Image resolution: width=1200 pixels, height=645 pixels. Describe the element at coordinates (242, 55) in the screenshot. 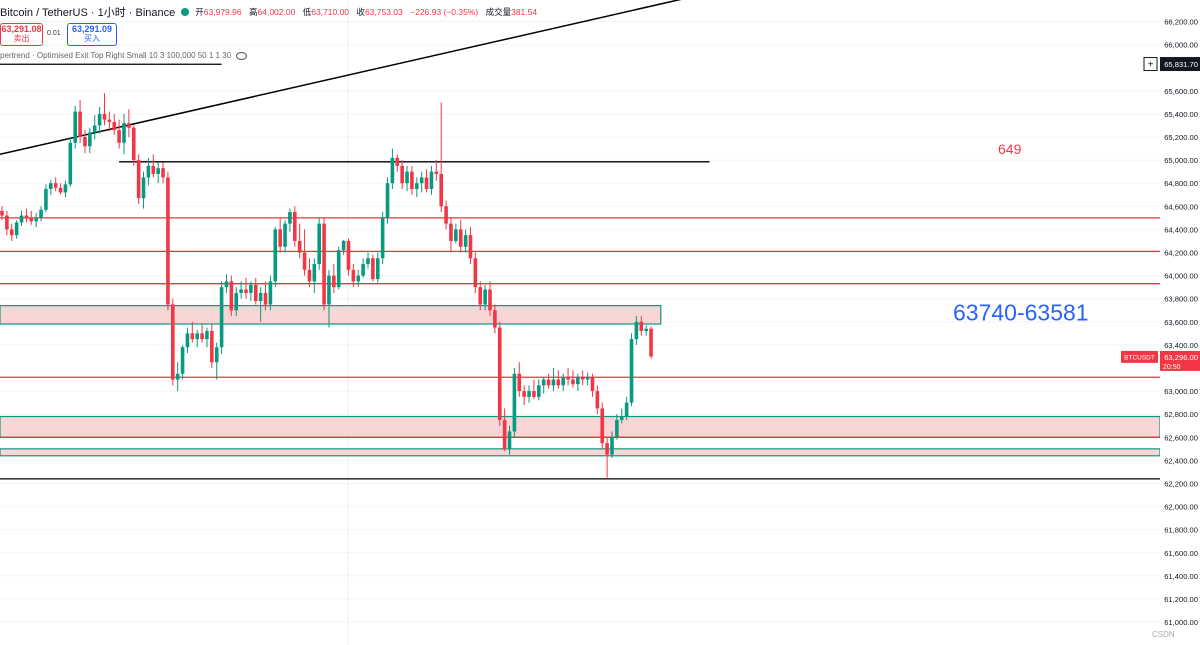

I see `eye-icon` at that location.